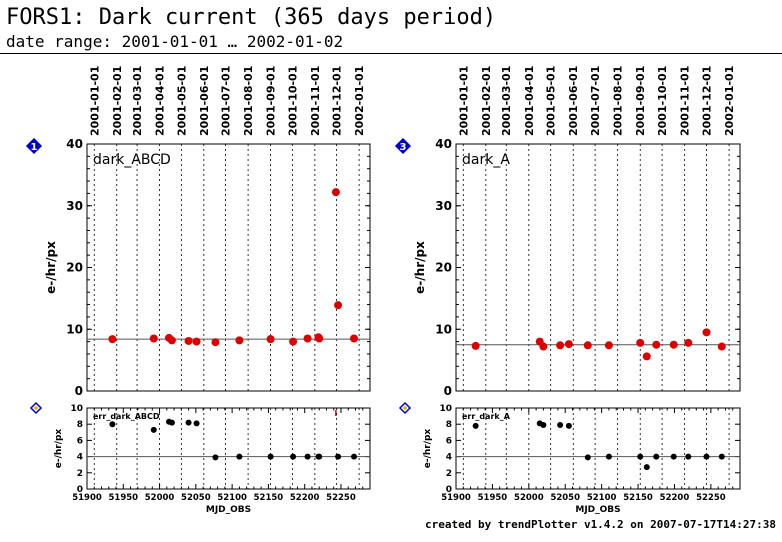 The image size is (782, 542). I want to click on date-tick-label: 2001-07-01, so click(226, 101).